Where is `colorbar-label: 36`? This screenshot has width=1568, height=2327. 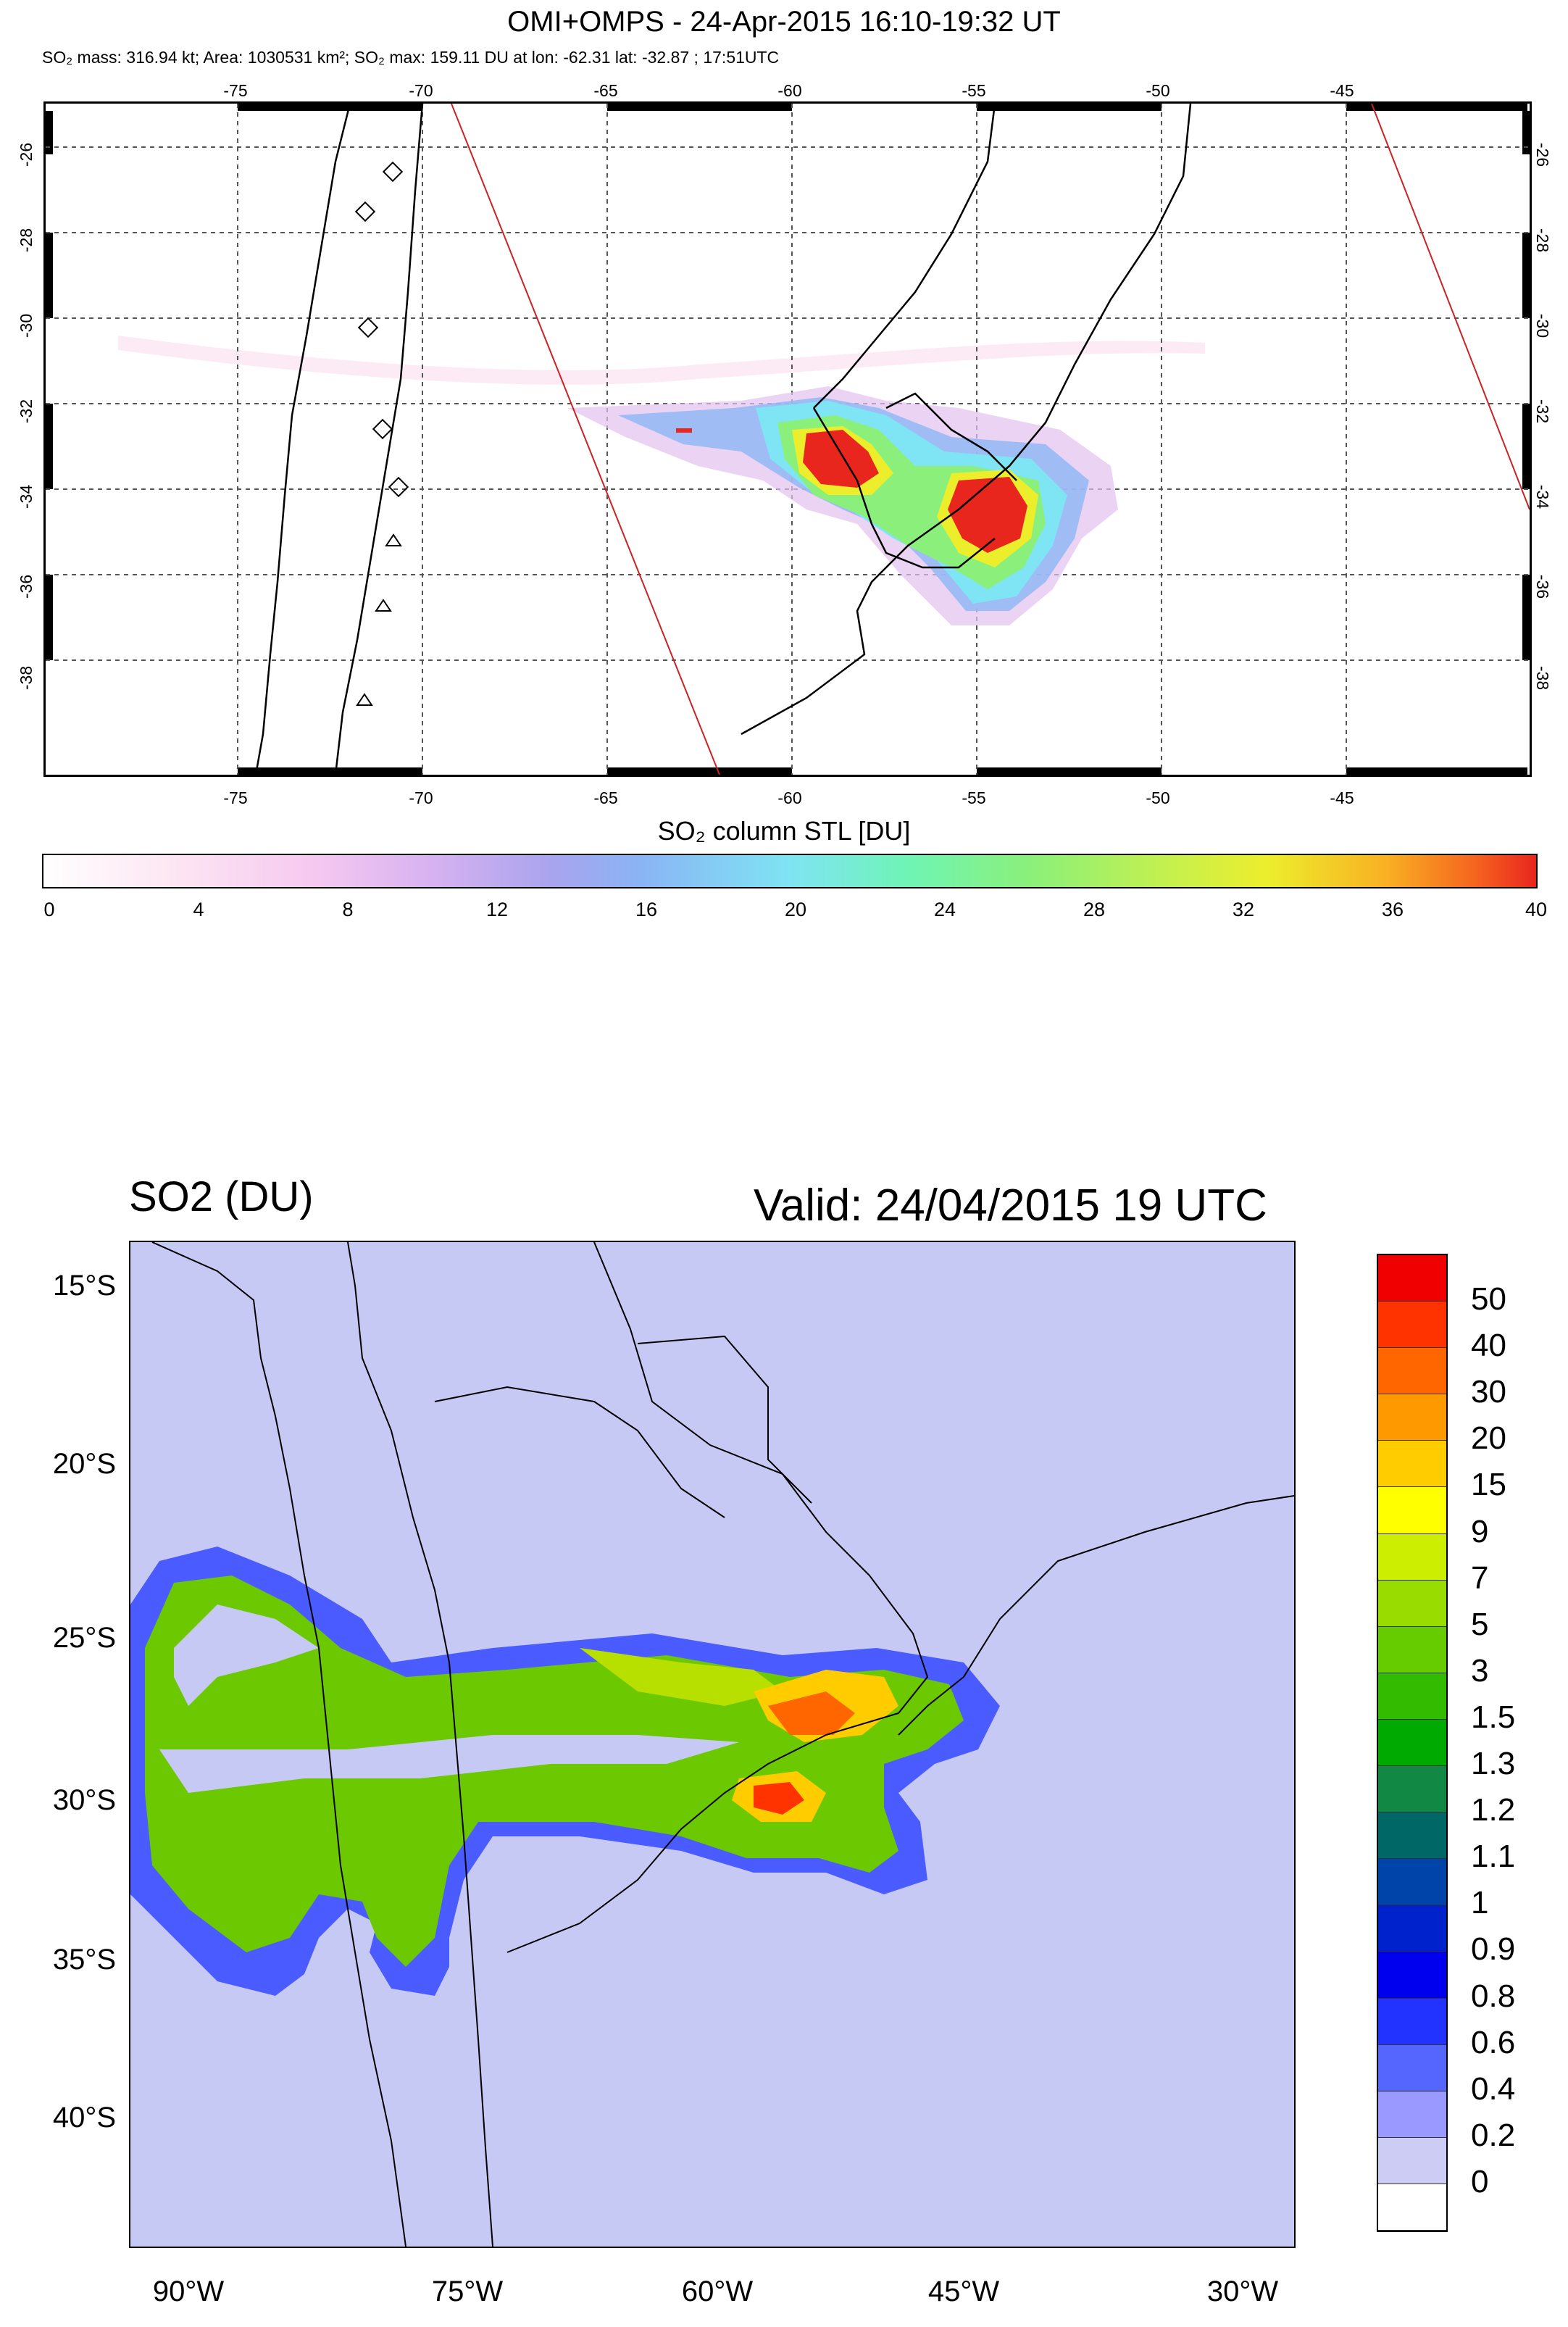 colorbar-label: 36 is located at coordinates (1392, 909).